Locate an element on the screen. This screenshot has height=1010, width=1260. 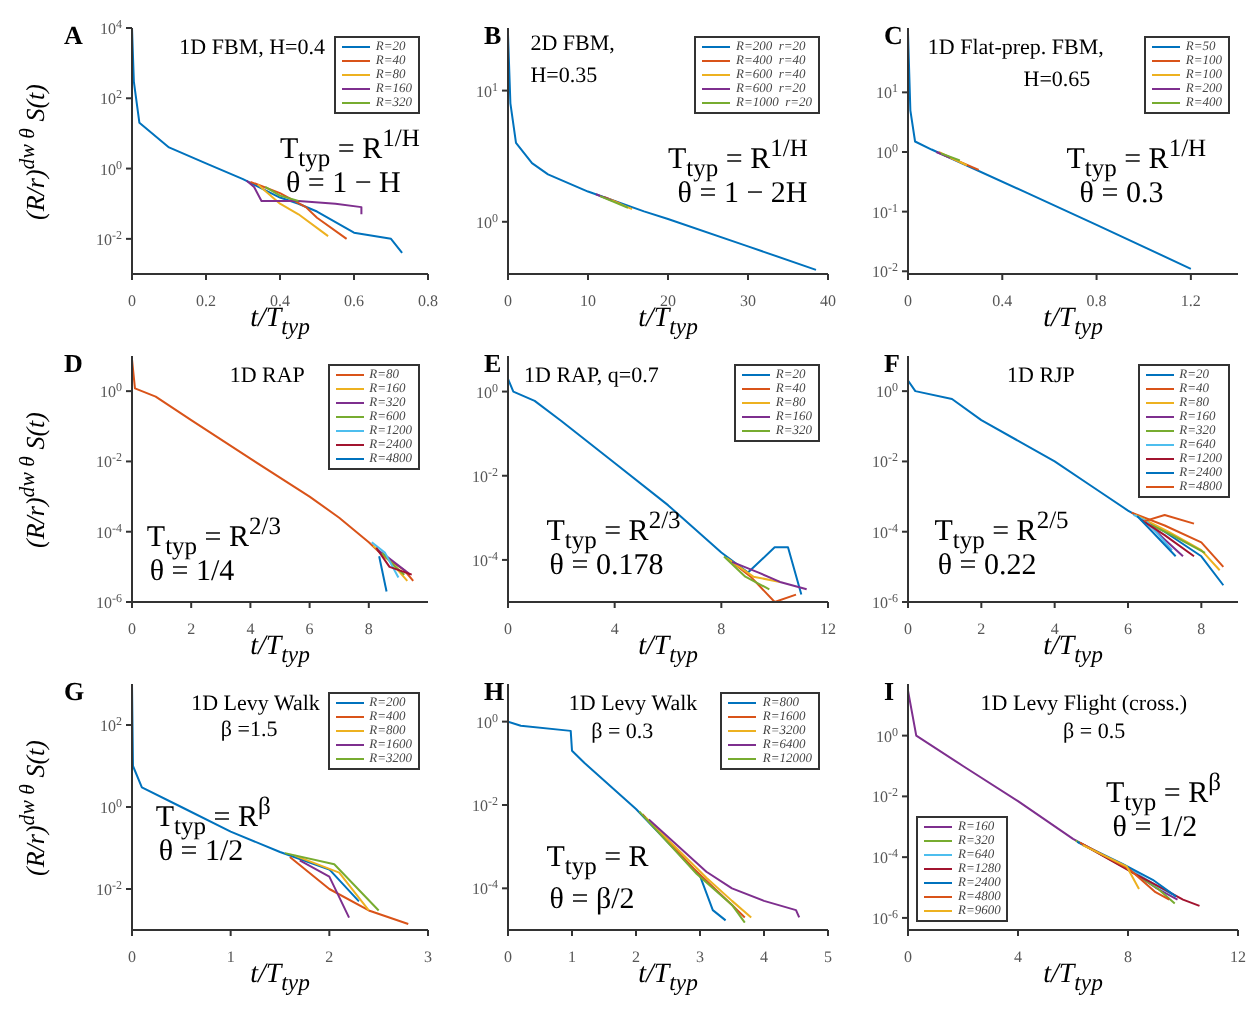
annotation: θ = β/2 is located at coordinates (592, 900).